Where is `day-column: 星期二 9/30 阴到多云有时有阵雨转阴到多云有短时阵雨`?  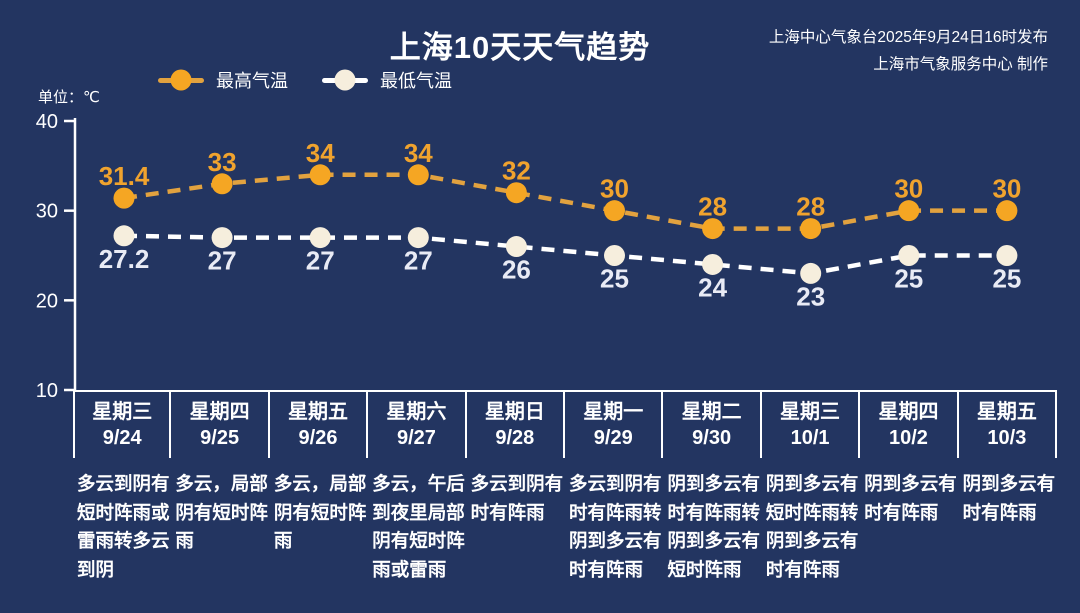
day-column: 星期二 9/30 阴到多云有时有阵雨转阴到多云有短时阵雨 is located at coordinates (712, 488).